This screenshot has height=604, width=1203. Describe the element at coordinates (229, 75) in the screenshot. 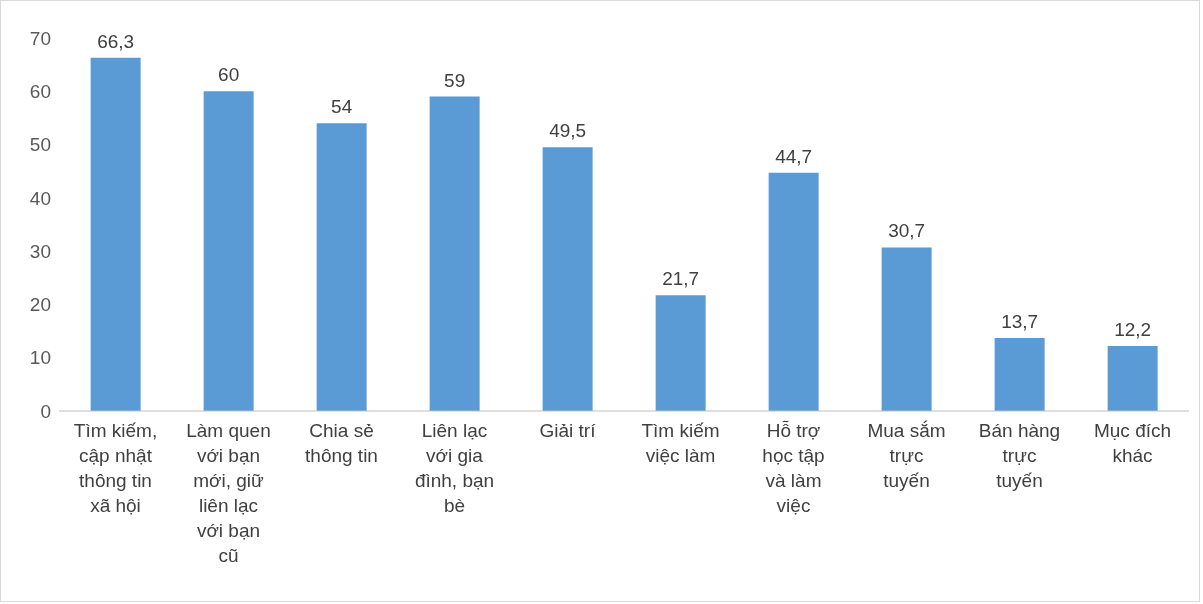

I see `data-label: 60` at that location.